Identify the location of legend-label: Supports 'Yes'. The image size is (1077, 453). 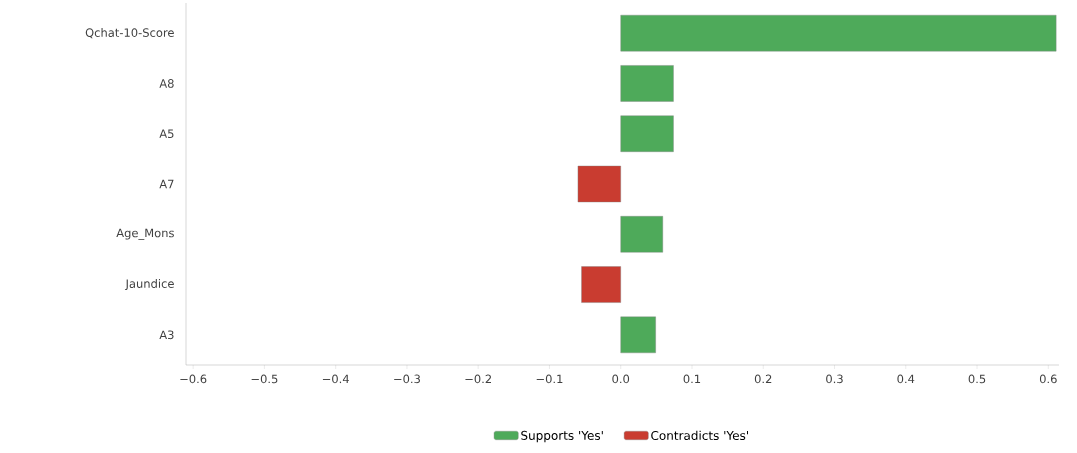
(562, 436).